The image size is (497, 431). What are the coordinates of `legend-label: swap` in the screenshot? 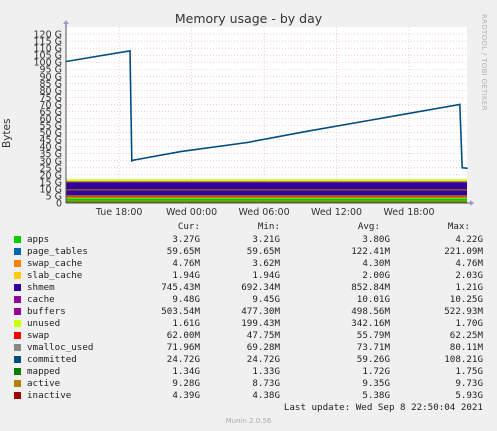 It's located at (38, 335).